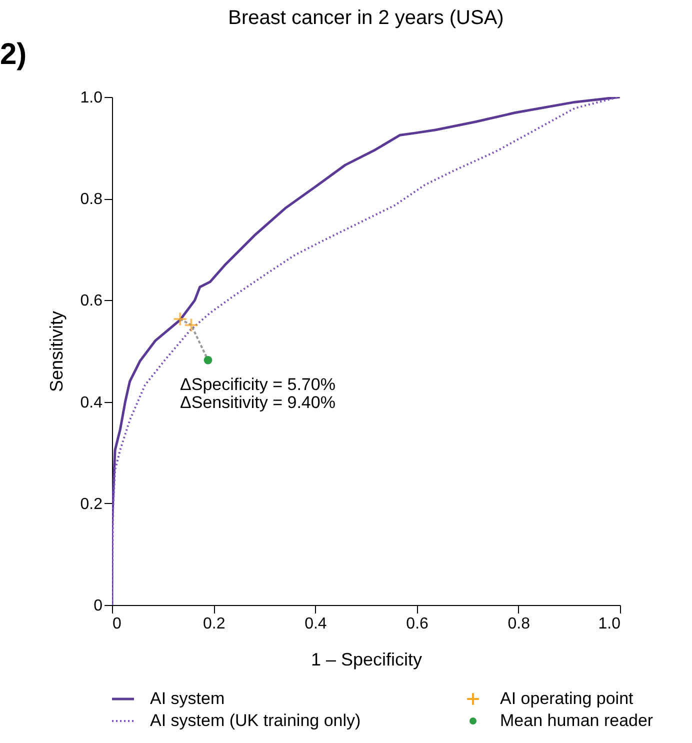  I want to click on annotation: ΔSpecificity = 5.70%, so click(258, 384).